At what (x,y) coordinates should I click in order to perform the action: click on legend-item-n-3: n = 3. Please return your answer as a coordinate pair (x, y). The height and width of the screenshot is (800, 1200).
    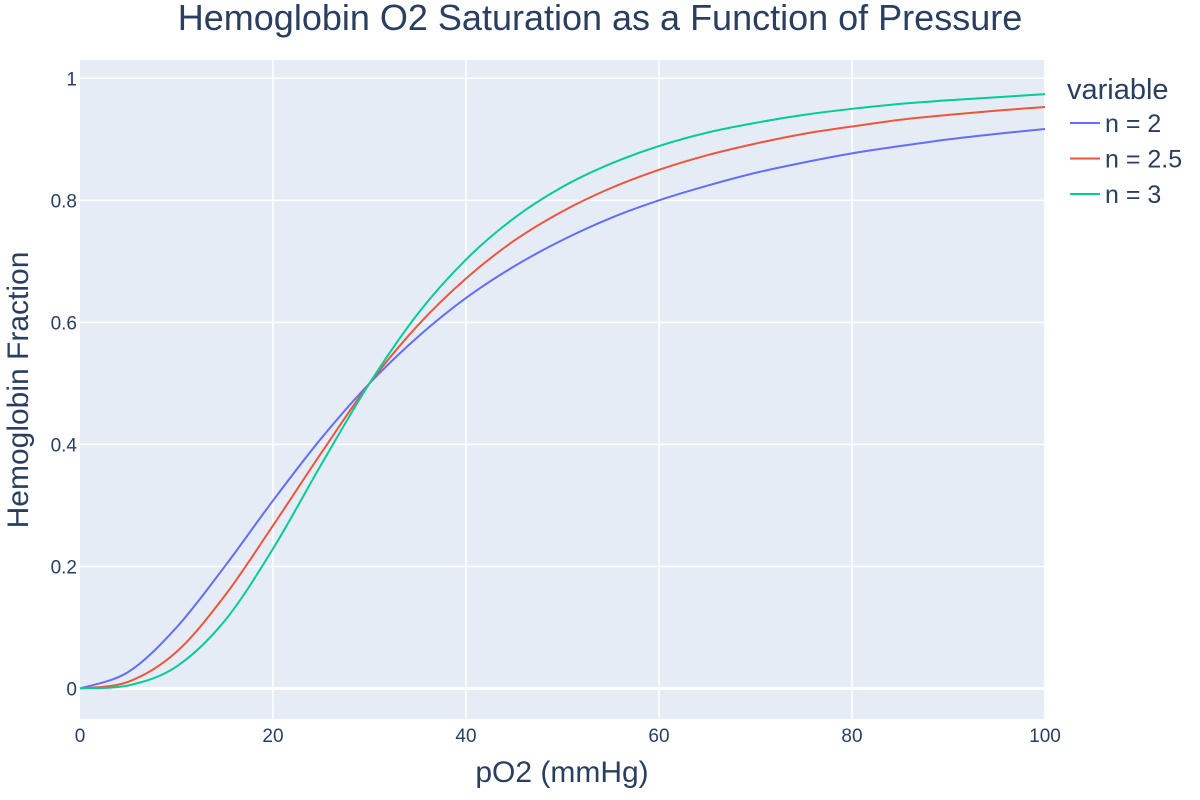
    Looking at the image, I should click on (1115, 195).